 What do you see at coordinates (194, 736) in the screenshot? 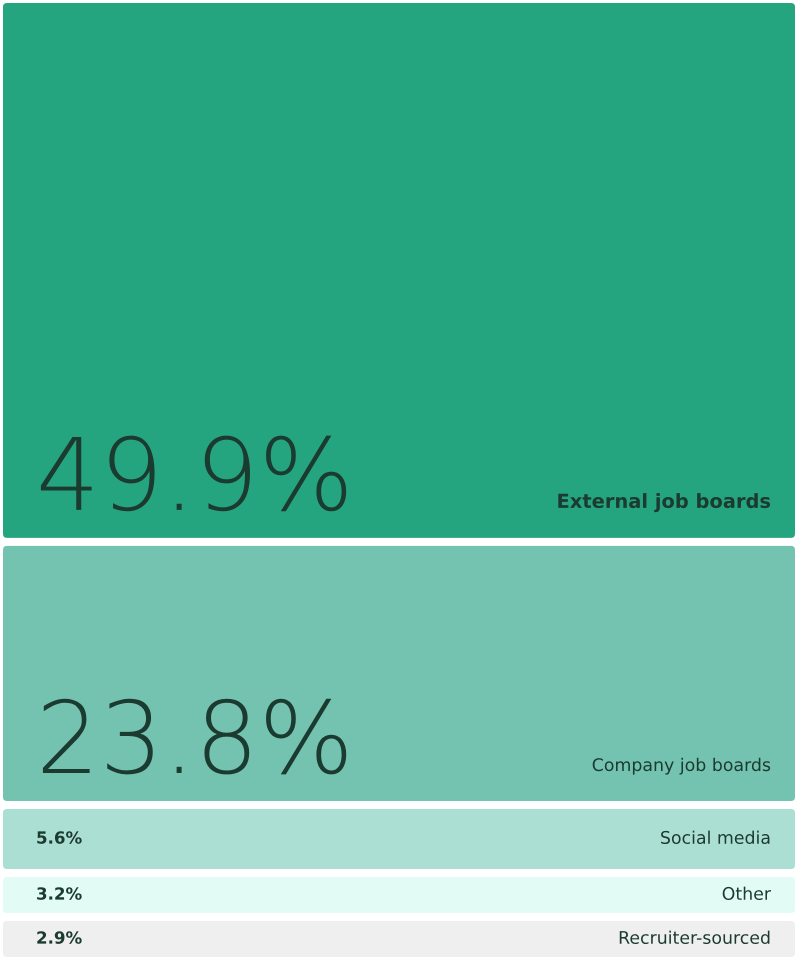
I see `data-label: 23.8%` at bounding box center [194, 736].